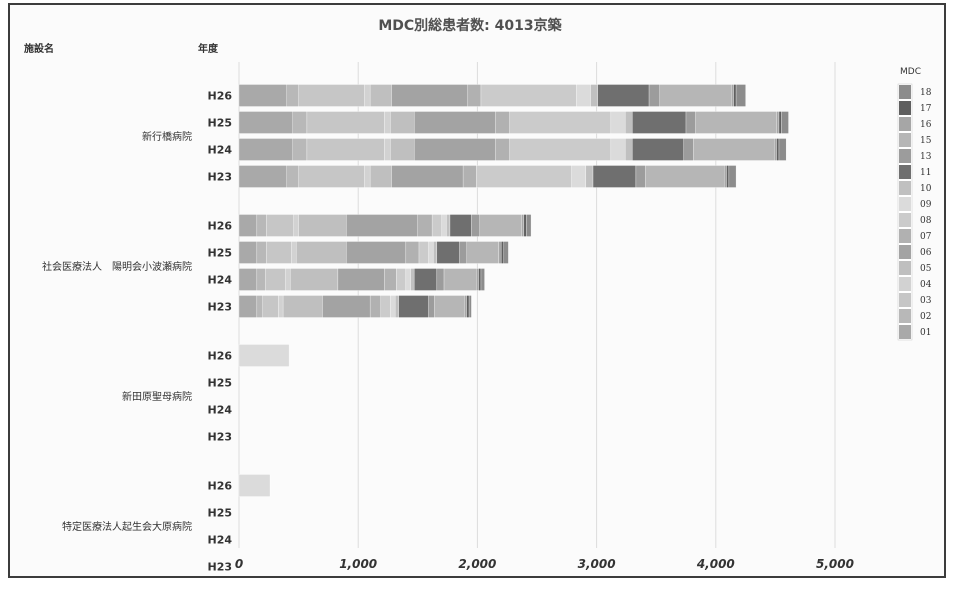 Image resolution: width=956 pixels, height=595 pixels. What do you see at coordinates (925, 333) in the screenshot?
I see `legend-label: 01` at bounding box center [925, 333].